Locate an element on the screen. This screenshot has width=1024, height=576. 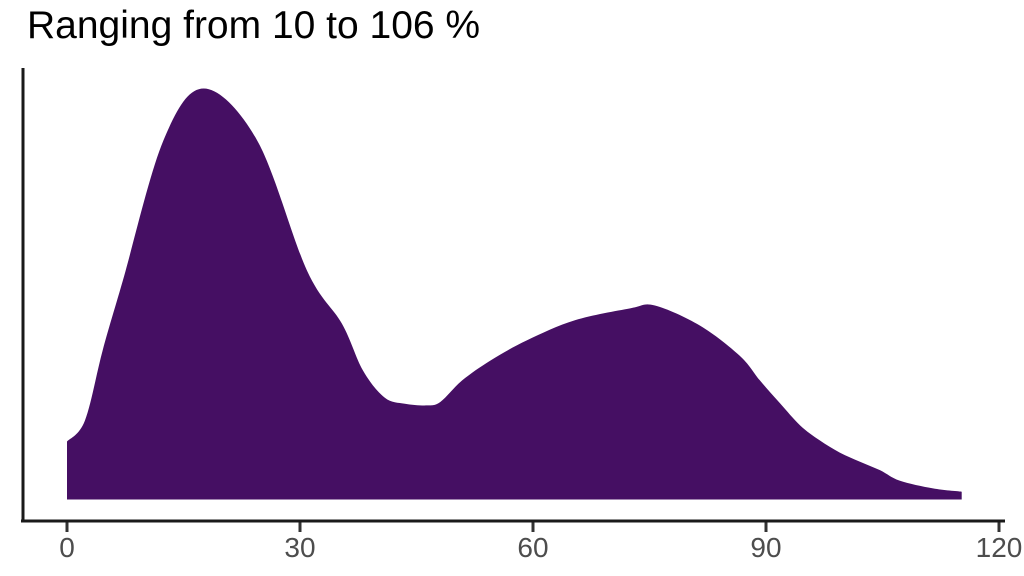
x-axis-tick-label-120: 120 is located at coordinates (999, 547).